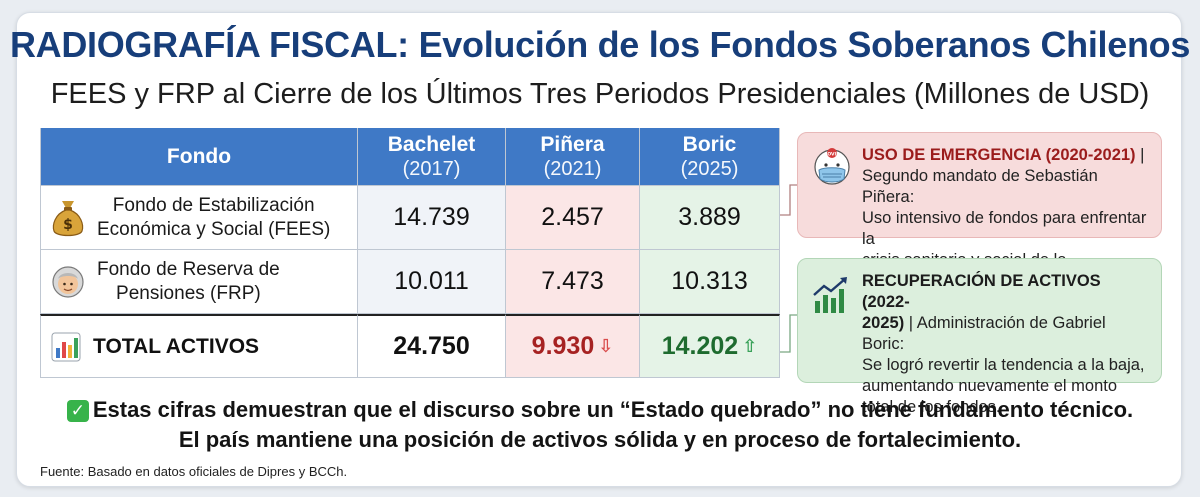 The width and height of the screenshot is (1200, 497). Describe the element at coordinates (710, 218) in the screenshot. I see `value-boric-fees: 3.889` at that location.